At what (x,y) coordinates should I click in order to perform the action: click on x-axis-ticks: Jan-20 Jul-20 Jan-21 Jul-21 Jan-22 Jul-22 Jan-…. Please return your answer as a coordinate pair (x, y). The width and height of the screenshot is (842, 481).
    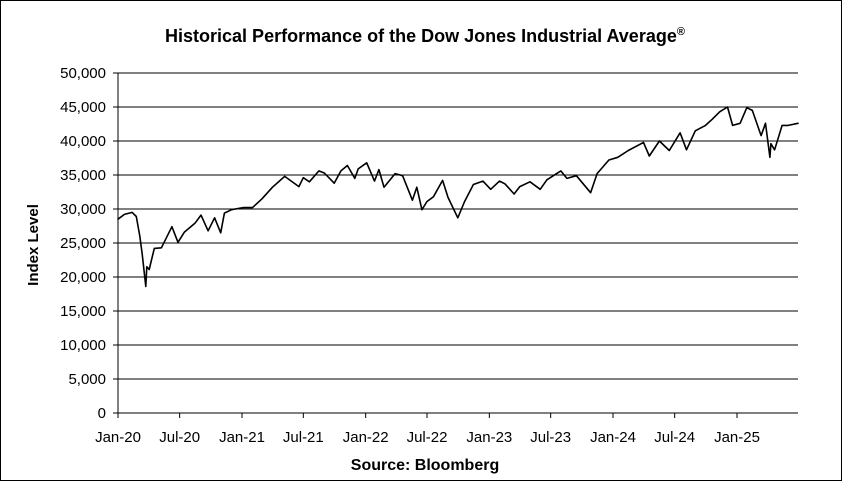
    Looking at the image, I should click on (427, 429).